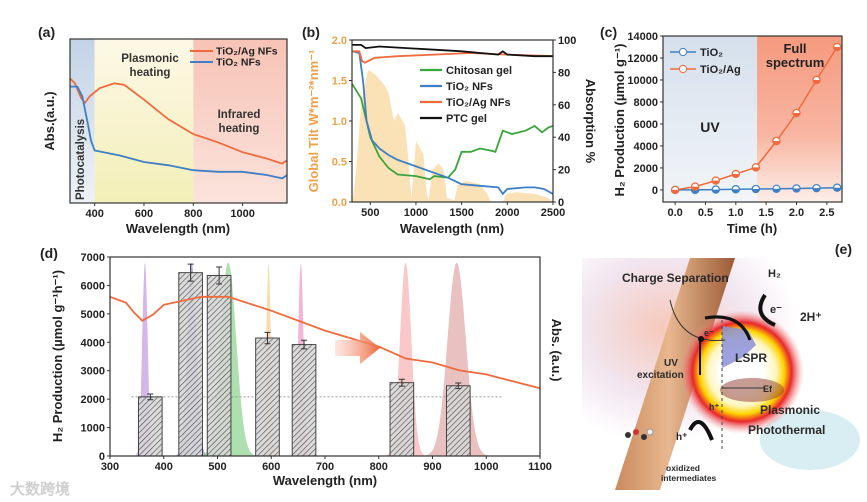 This screenshot has height=502, width=867. I want to click on x-tick-label: 800, so click(193, 214).